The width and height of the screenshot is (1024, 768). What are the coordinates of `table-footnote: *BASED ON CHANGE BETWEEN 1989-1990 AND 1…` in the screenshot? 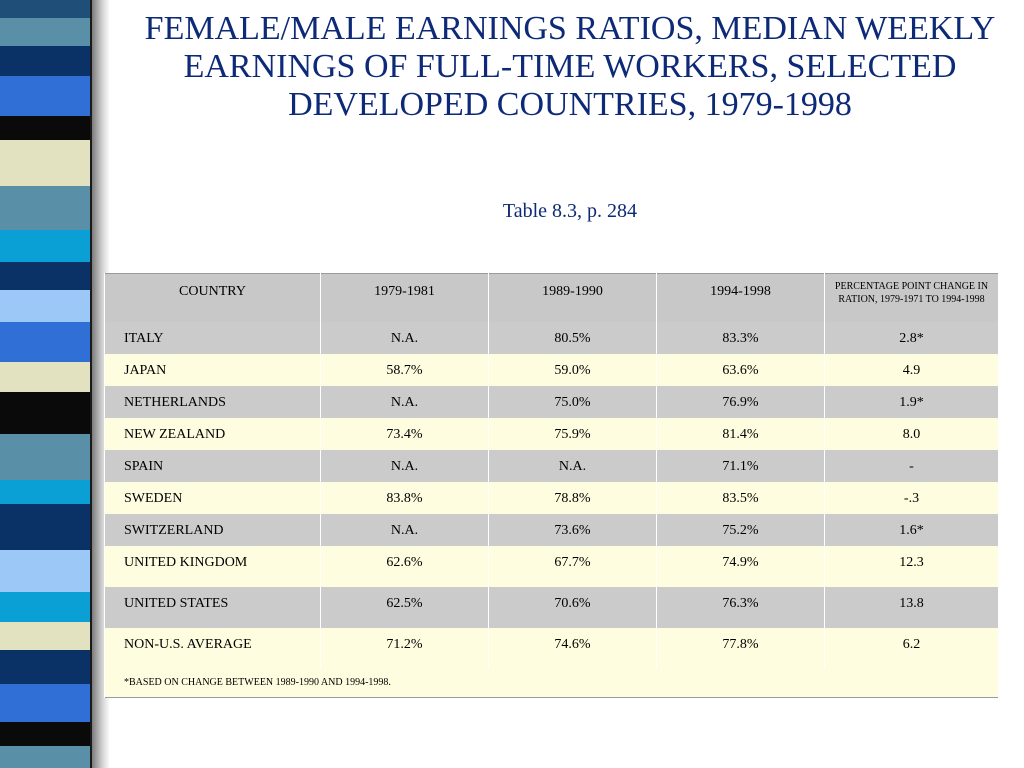 It's located at (551, 683).